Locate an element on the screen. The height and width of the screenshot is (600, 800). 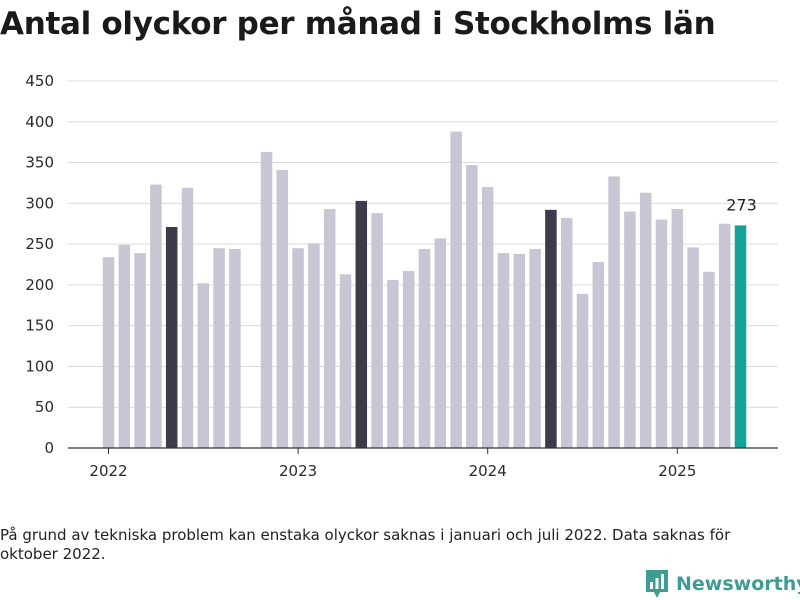
x-tick-label: 2022 is located at coordinates (108, 471).